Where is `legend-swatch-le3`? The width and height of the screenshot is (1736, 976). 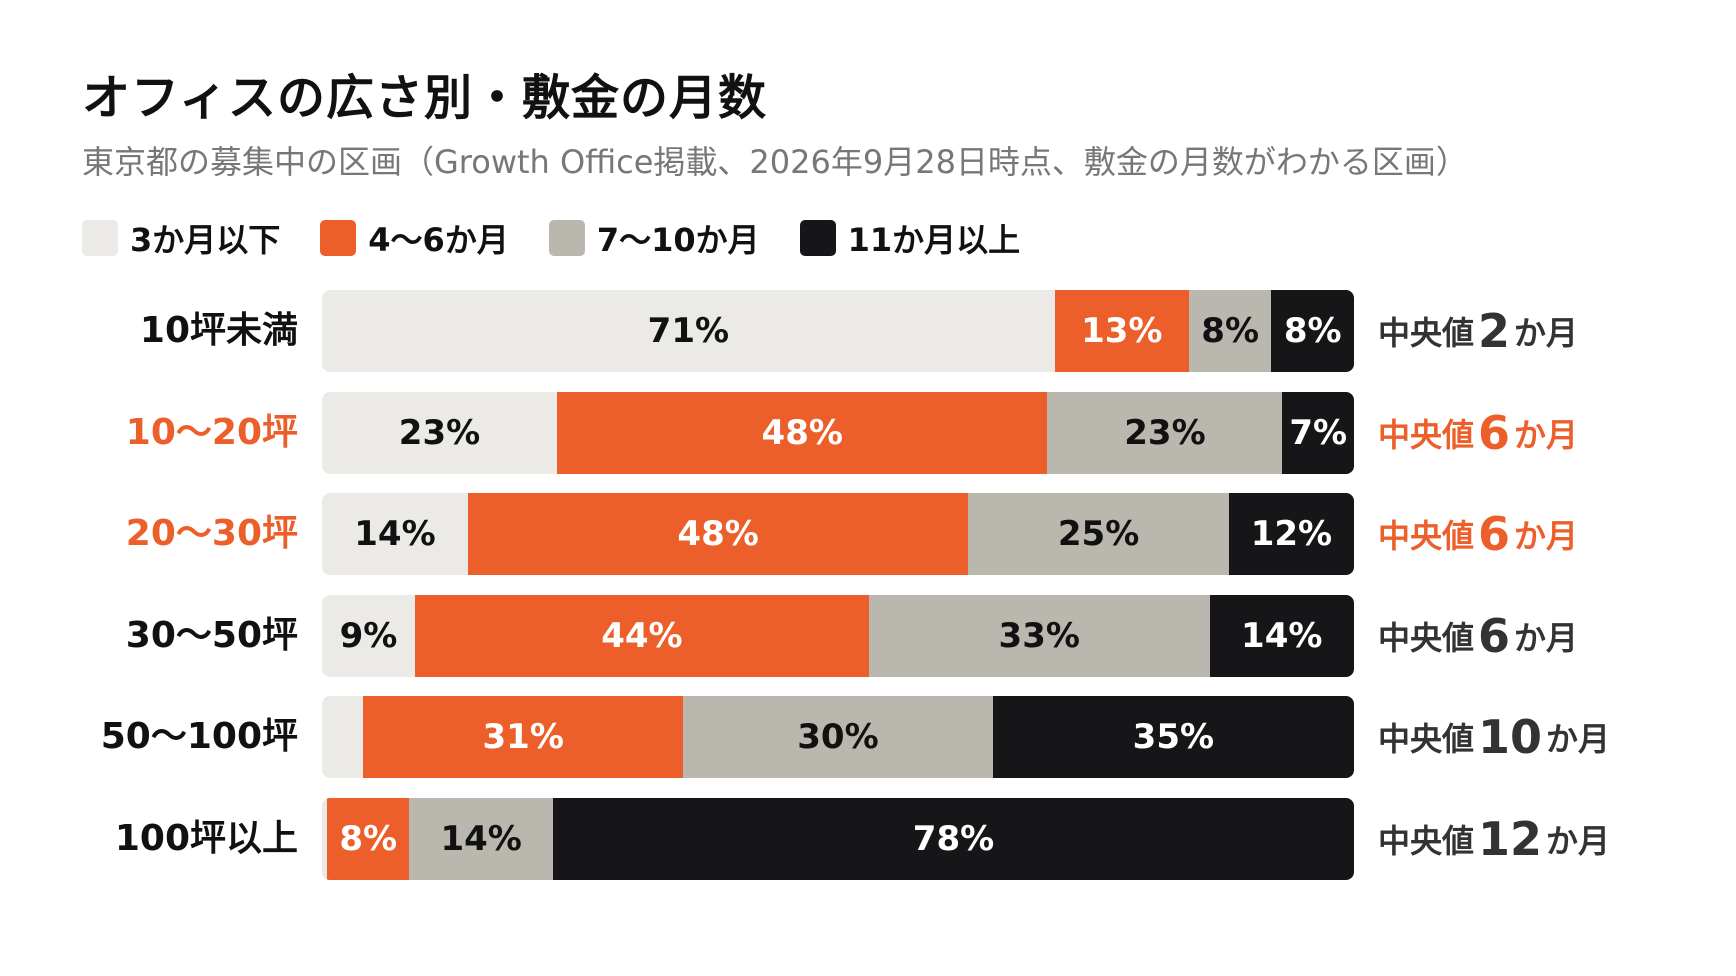
legend-swatch-le3 is located at coordinates (100, 238).